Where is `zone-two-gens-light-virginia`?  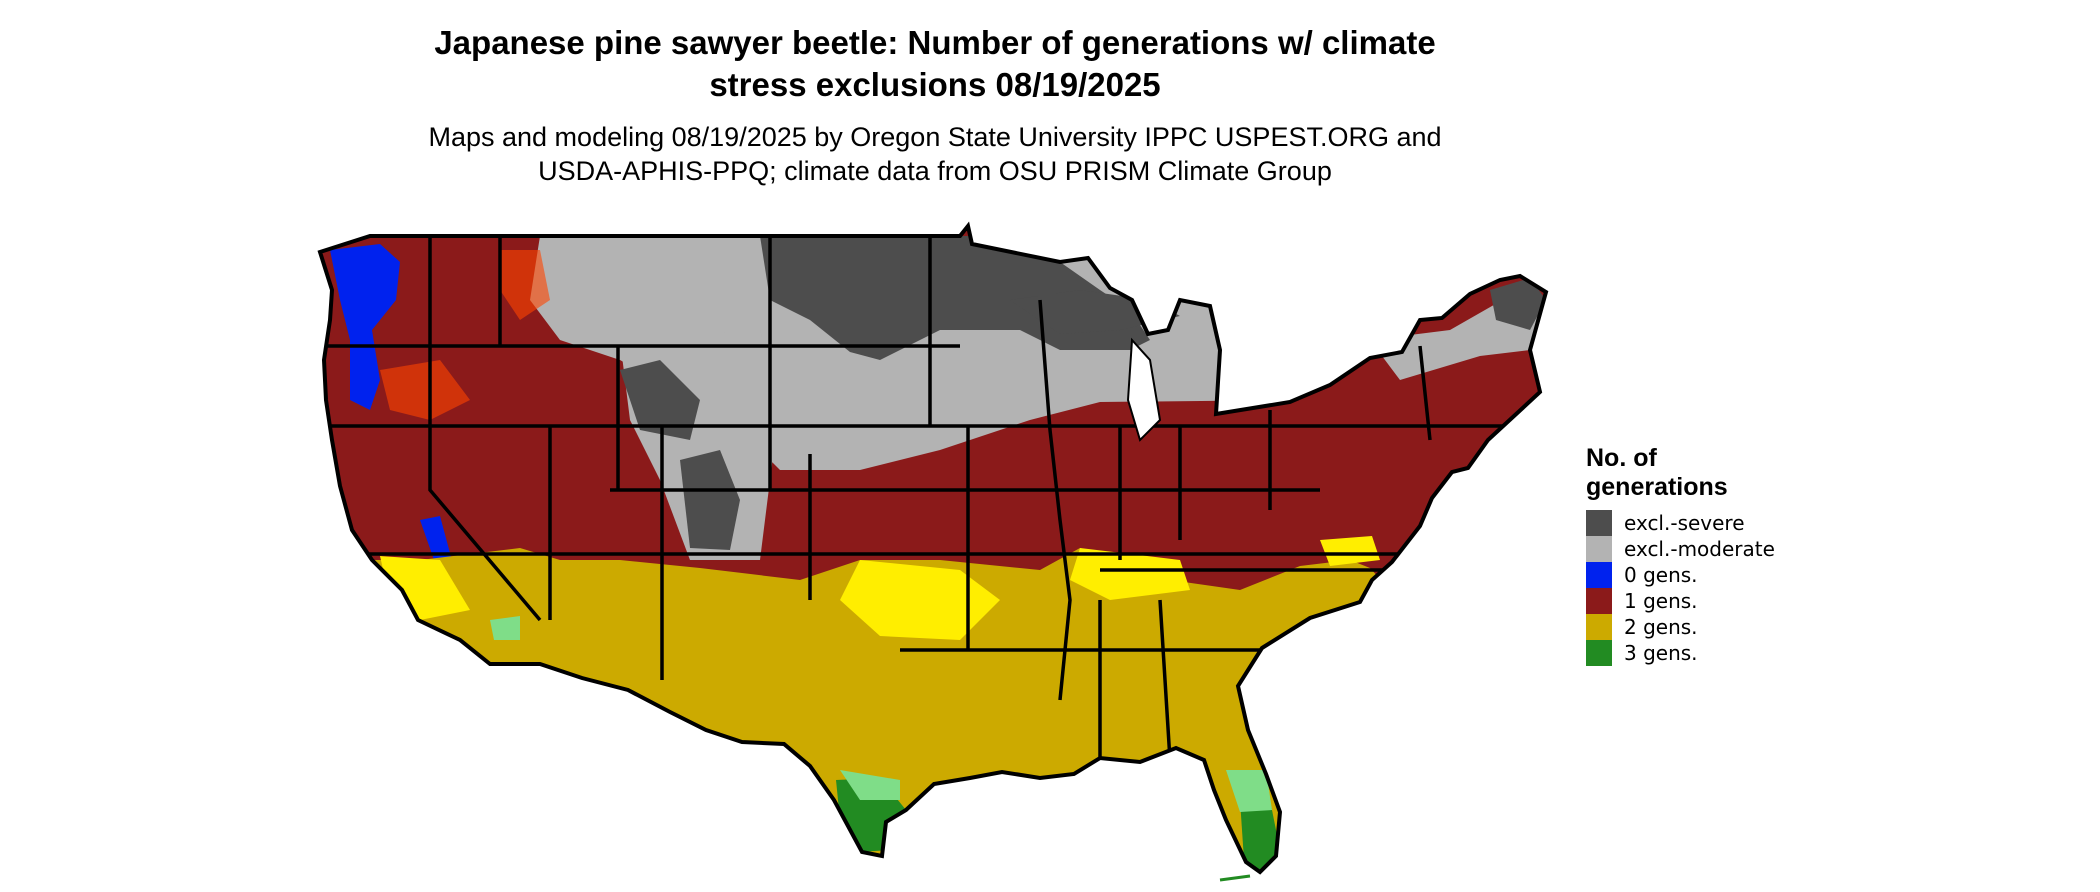 zone-two-gens-light-virginia is located at coordinates (1350, 551).